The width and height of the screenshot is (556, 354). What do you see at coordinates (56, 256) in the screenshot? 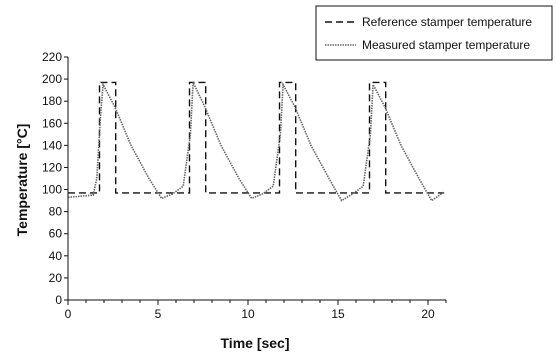
I see `y-tick-label: 40` at bounding box center [56, 256].